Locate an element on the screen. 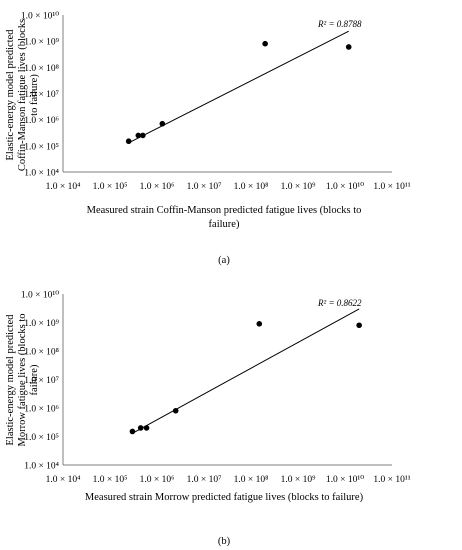 The width and height of the screenshot is (462, 550). y-axis-label: to failure) is located at coordinates (34, 95).